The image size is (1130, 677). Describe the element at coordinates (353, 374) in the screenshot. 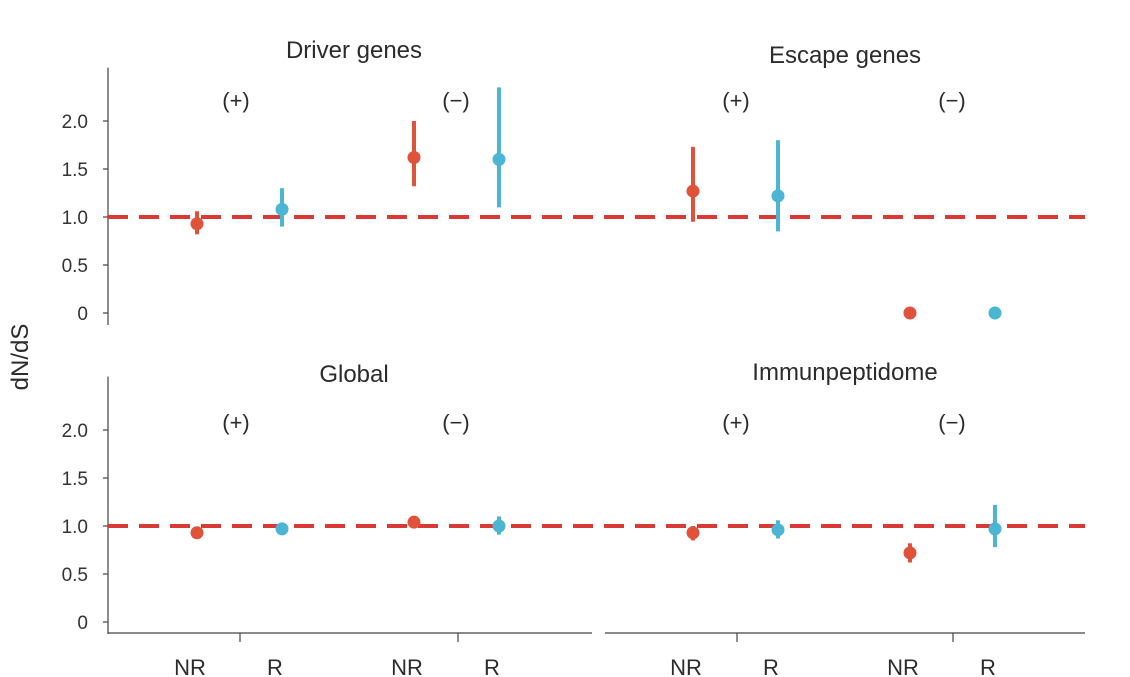

I see `panel-title: Global` at that location.